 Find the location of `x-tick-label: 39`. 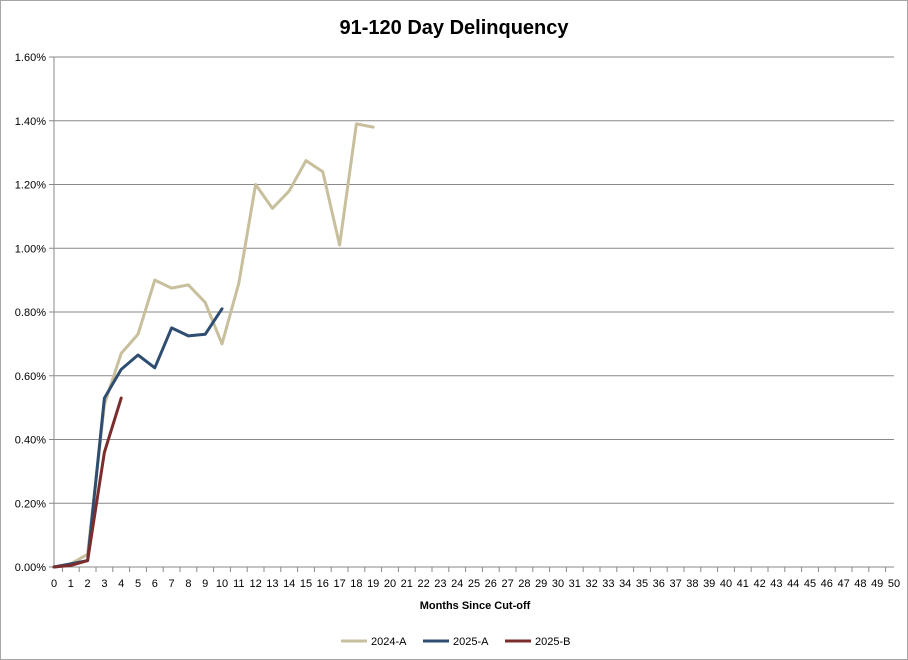

x-tick-label: 39 is located at coordinates (709, 584).